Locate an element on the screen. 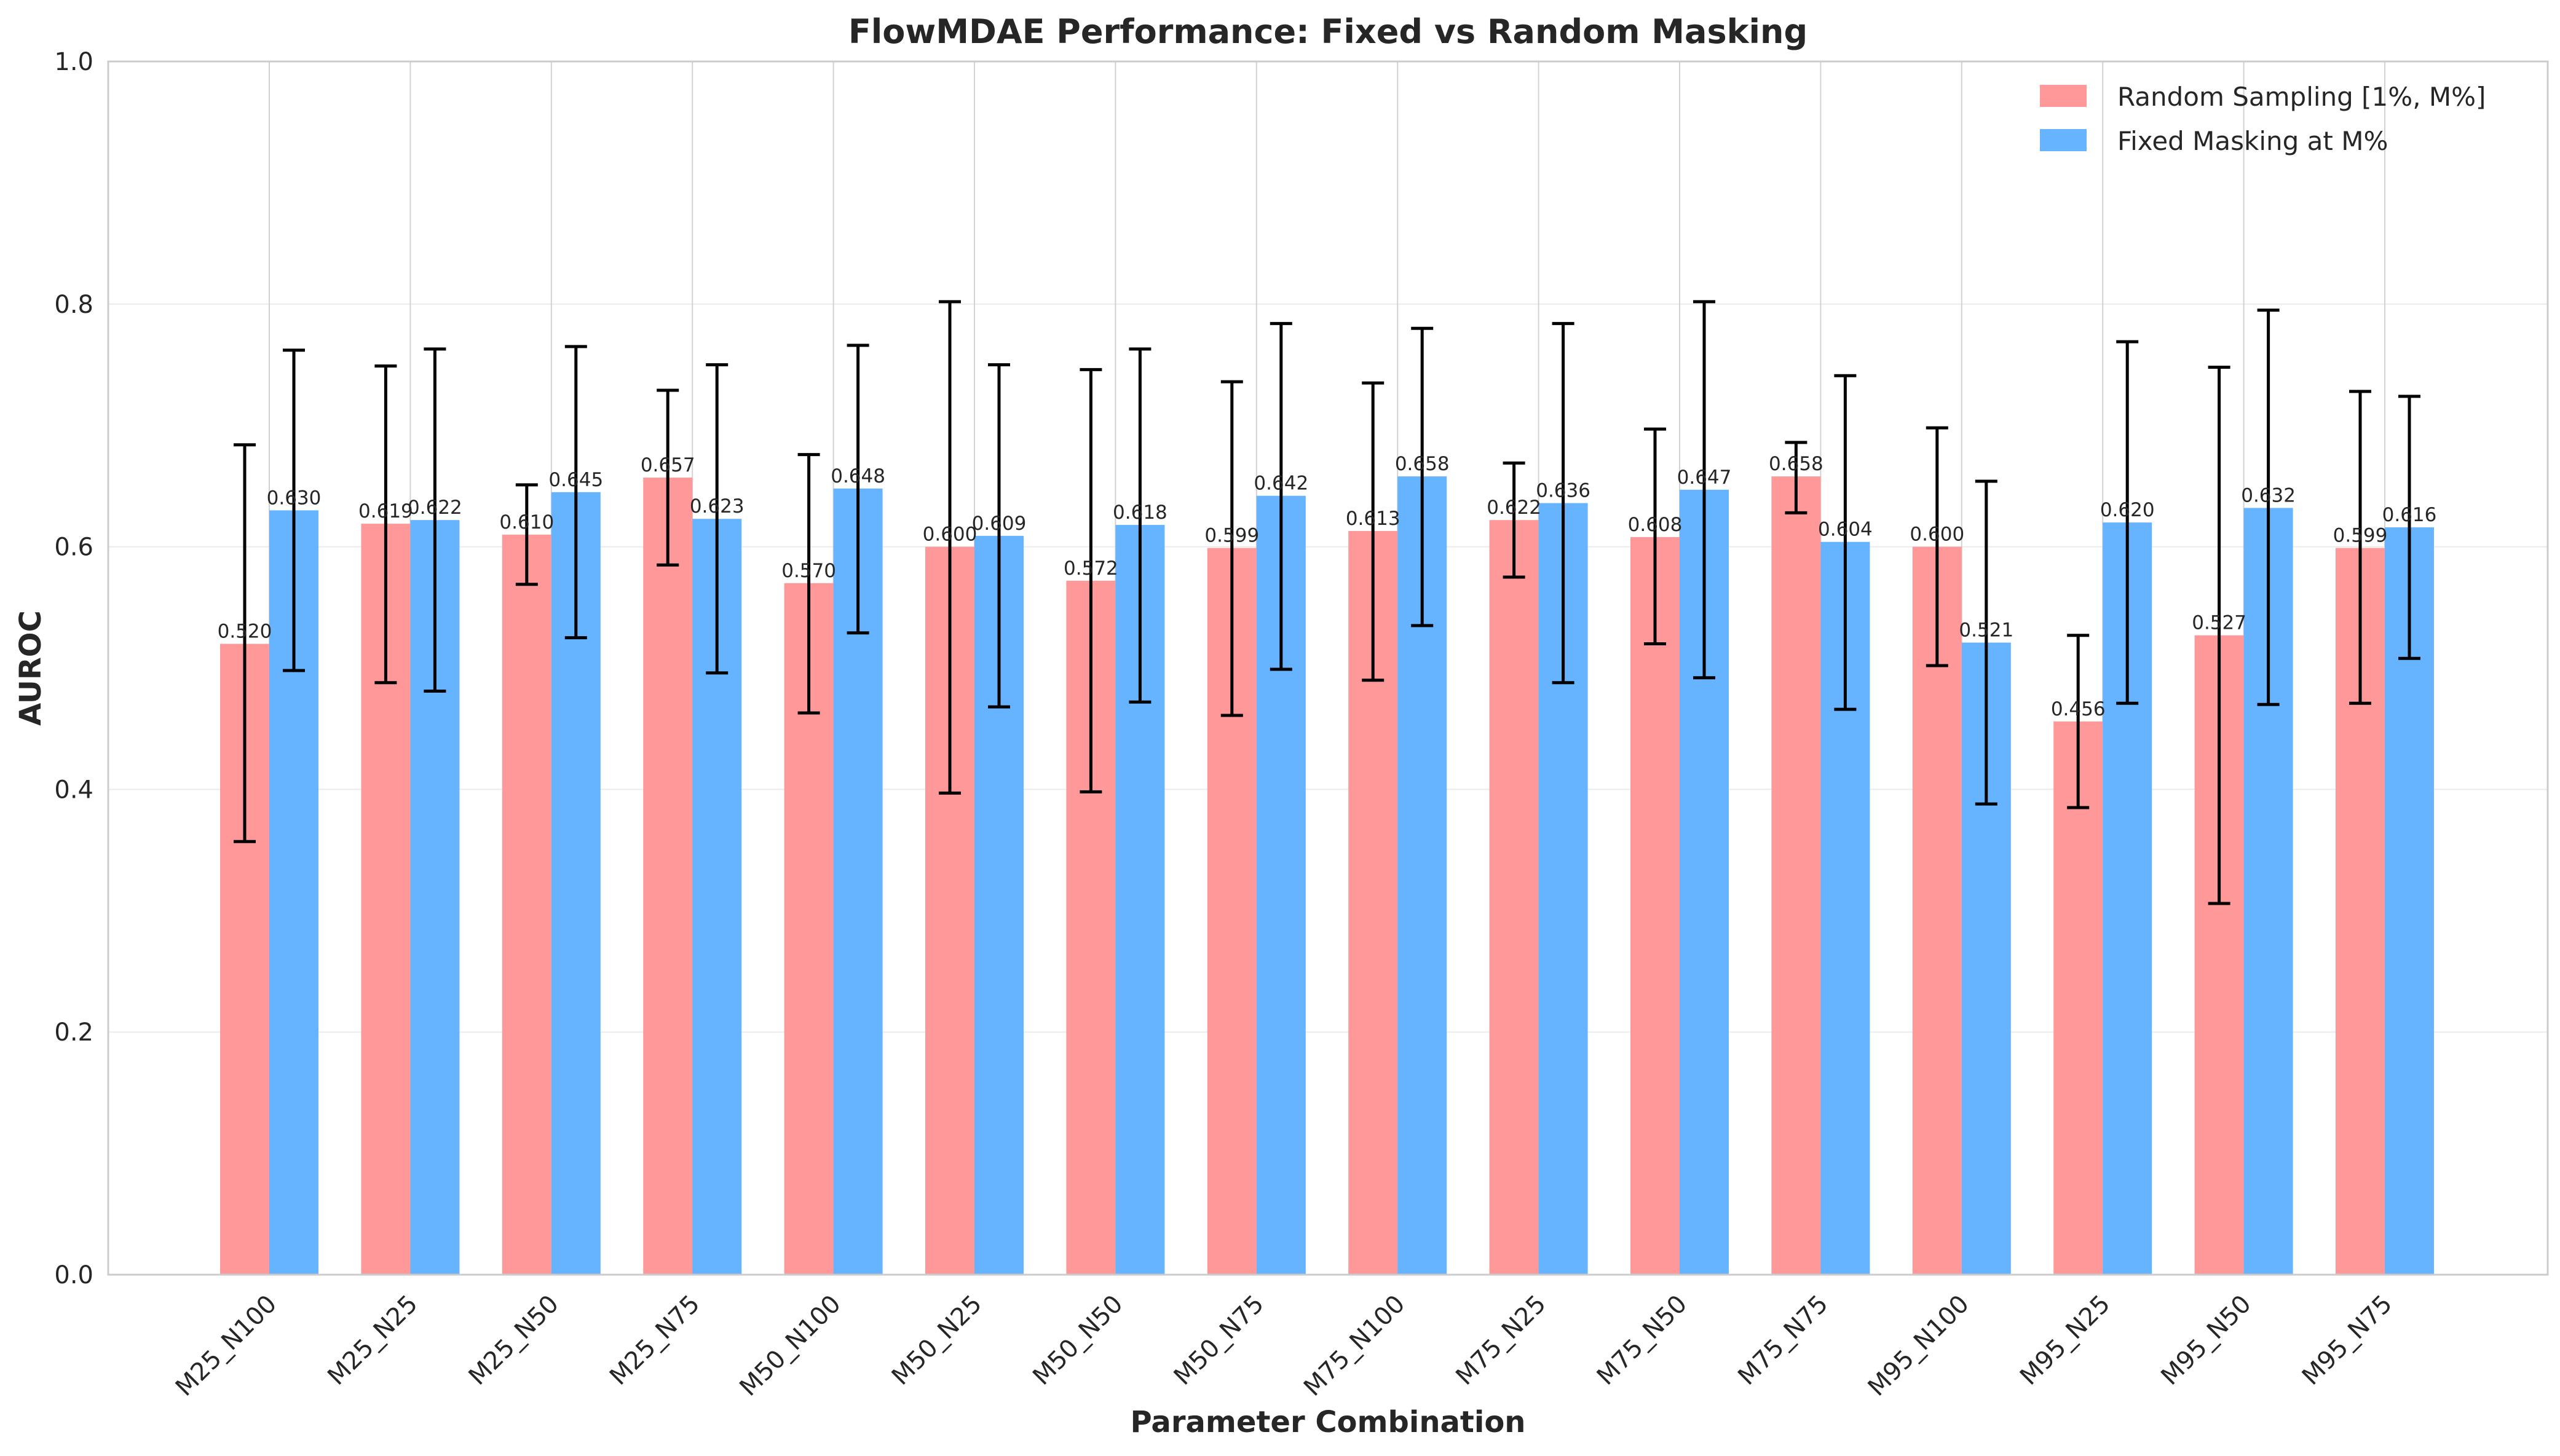 Image resolution: width=2560 pixels, height=1456 pixels. data-label: 0.623 is located at coordinates (718, 506).